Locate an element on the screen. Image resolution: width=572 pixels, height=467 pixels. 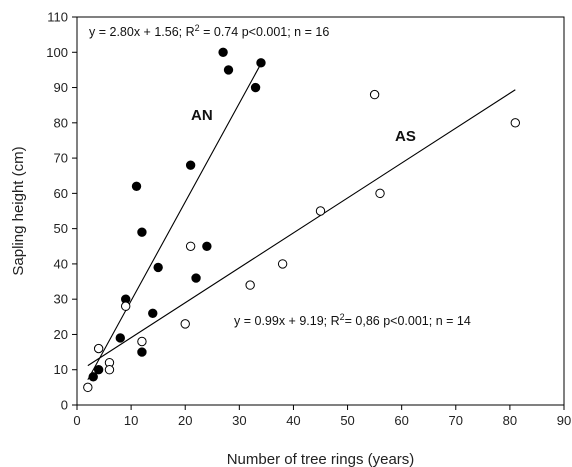
x-tick-label: 70 is located at coordinates (456, 420).